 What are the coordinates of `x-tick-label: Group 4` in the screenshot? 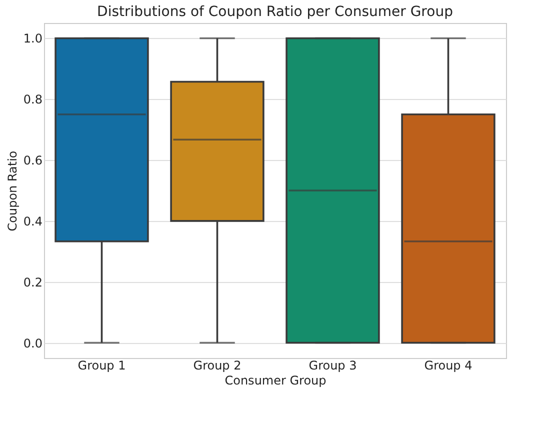 It's located at (448, 365).